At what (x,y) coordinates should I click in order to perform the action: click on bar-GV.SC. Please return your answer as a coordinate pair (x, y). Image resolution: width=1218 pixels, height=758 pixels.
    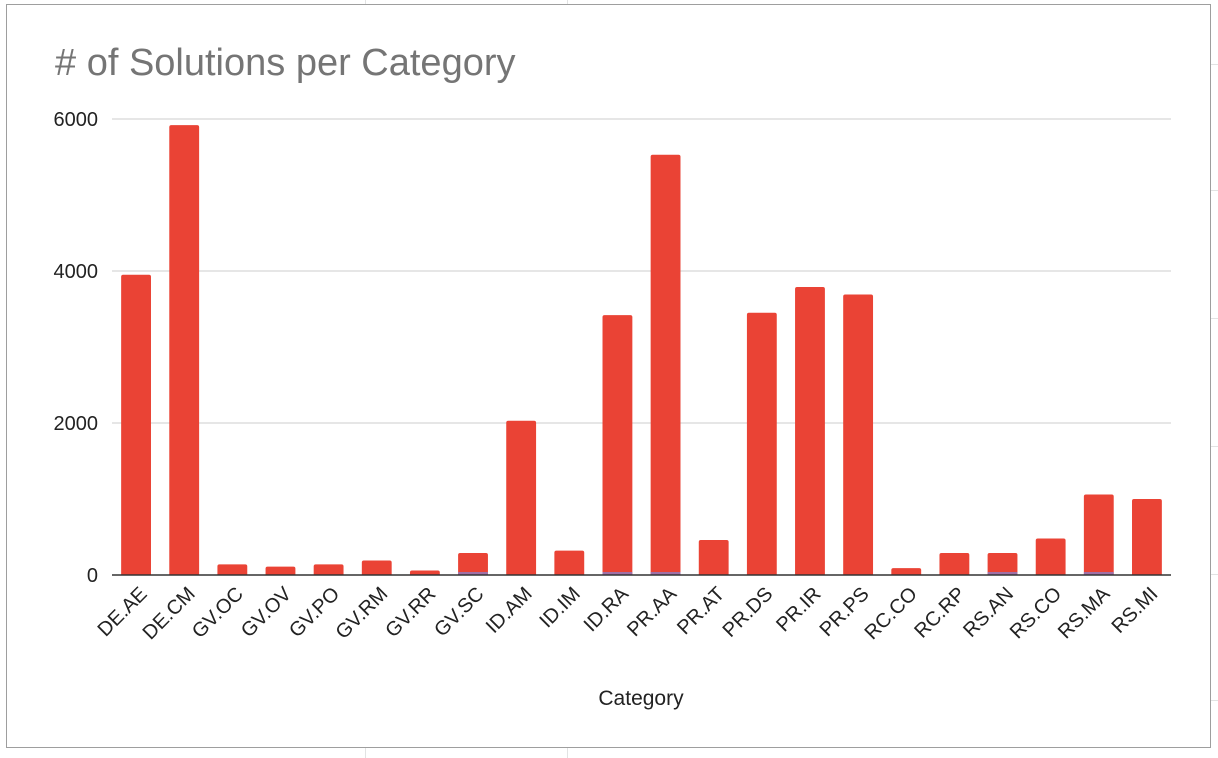
    Looking at the image, I should click on (473, 563).